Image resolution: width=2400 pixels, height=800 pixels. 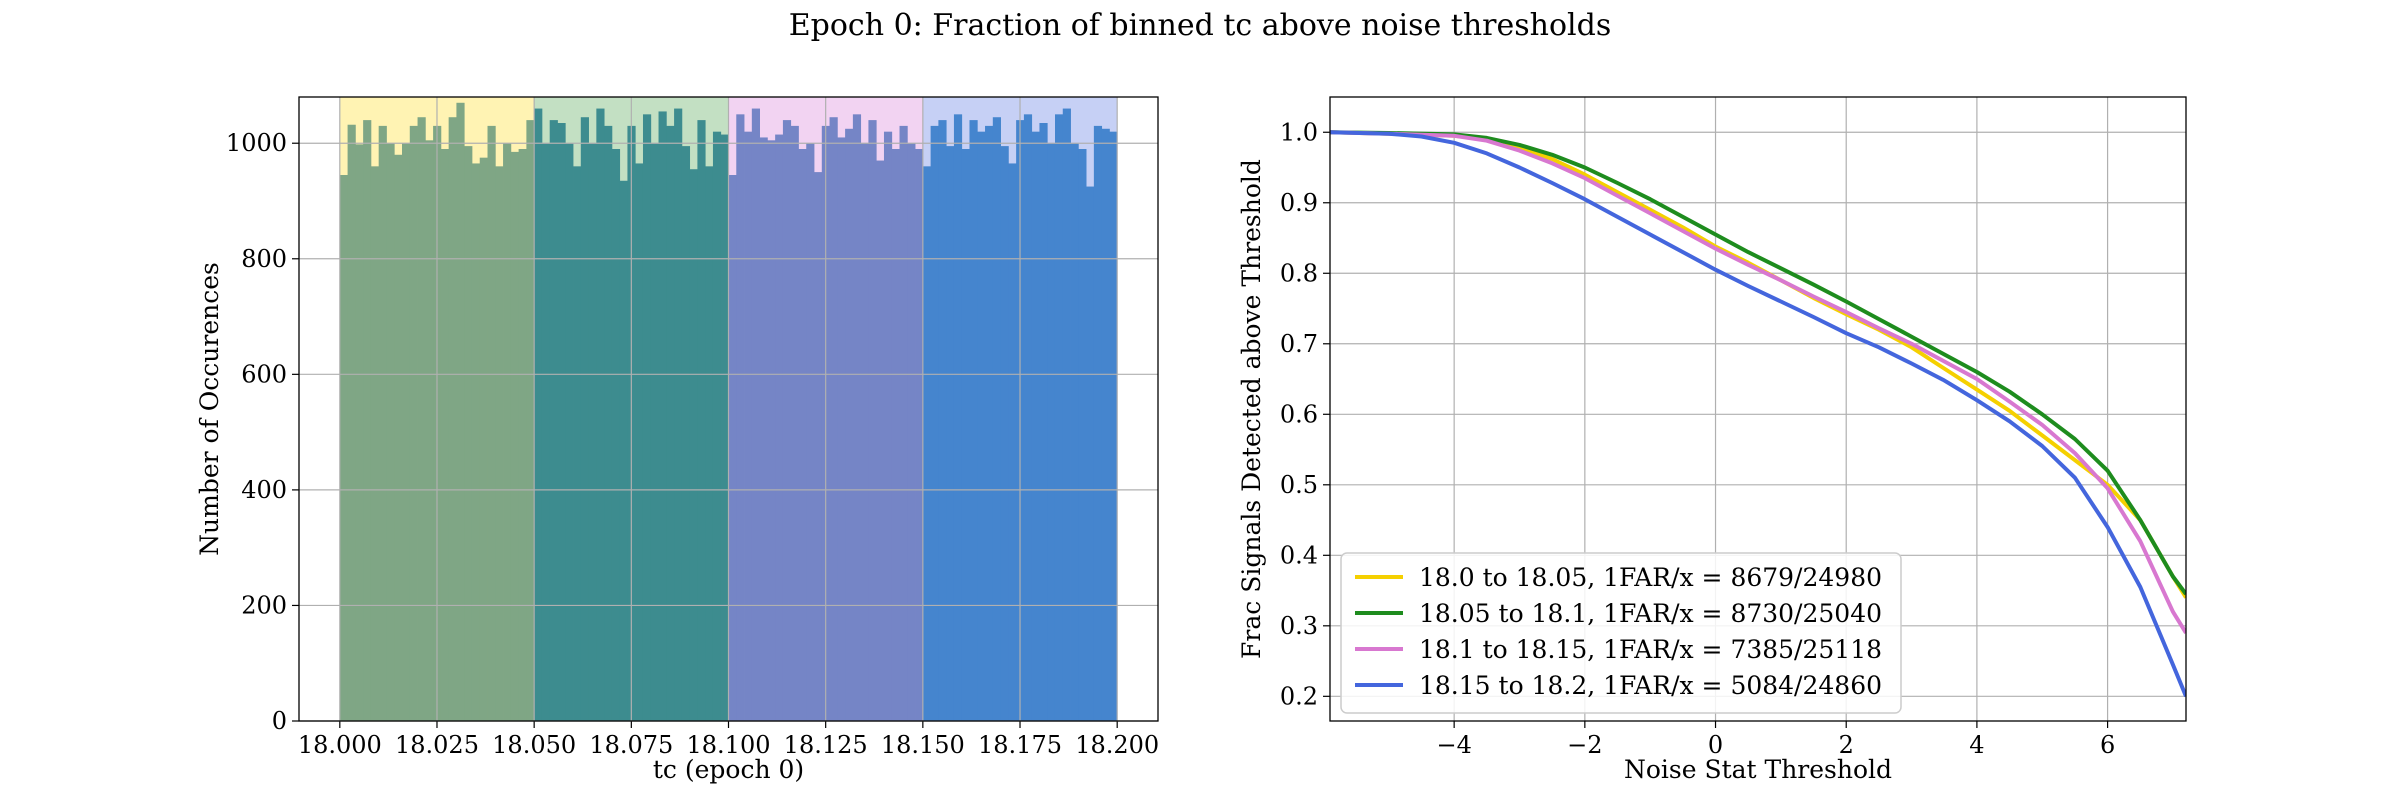 I want to click on legend-box, so click(x=1621, y=633).